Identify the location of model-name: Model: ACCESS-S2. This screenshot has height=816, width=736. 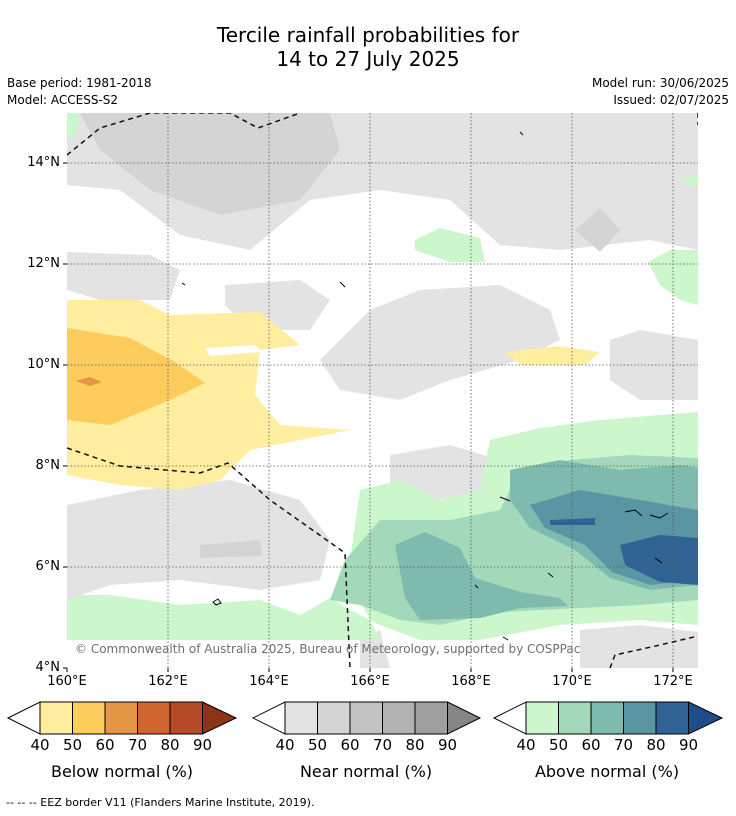
(63, 100).